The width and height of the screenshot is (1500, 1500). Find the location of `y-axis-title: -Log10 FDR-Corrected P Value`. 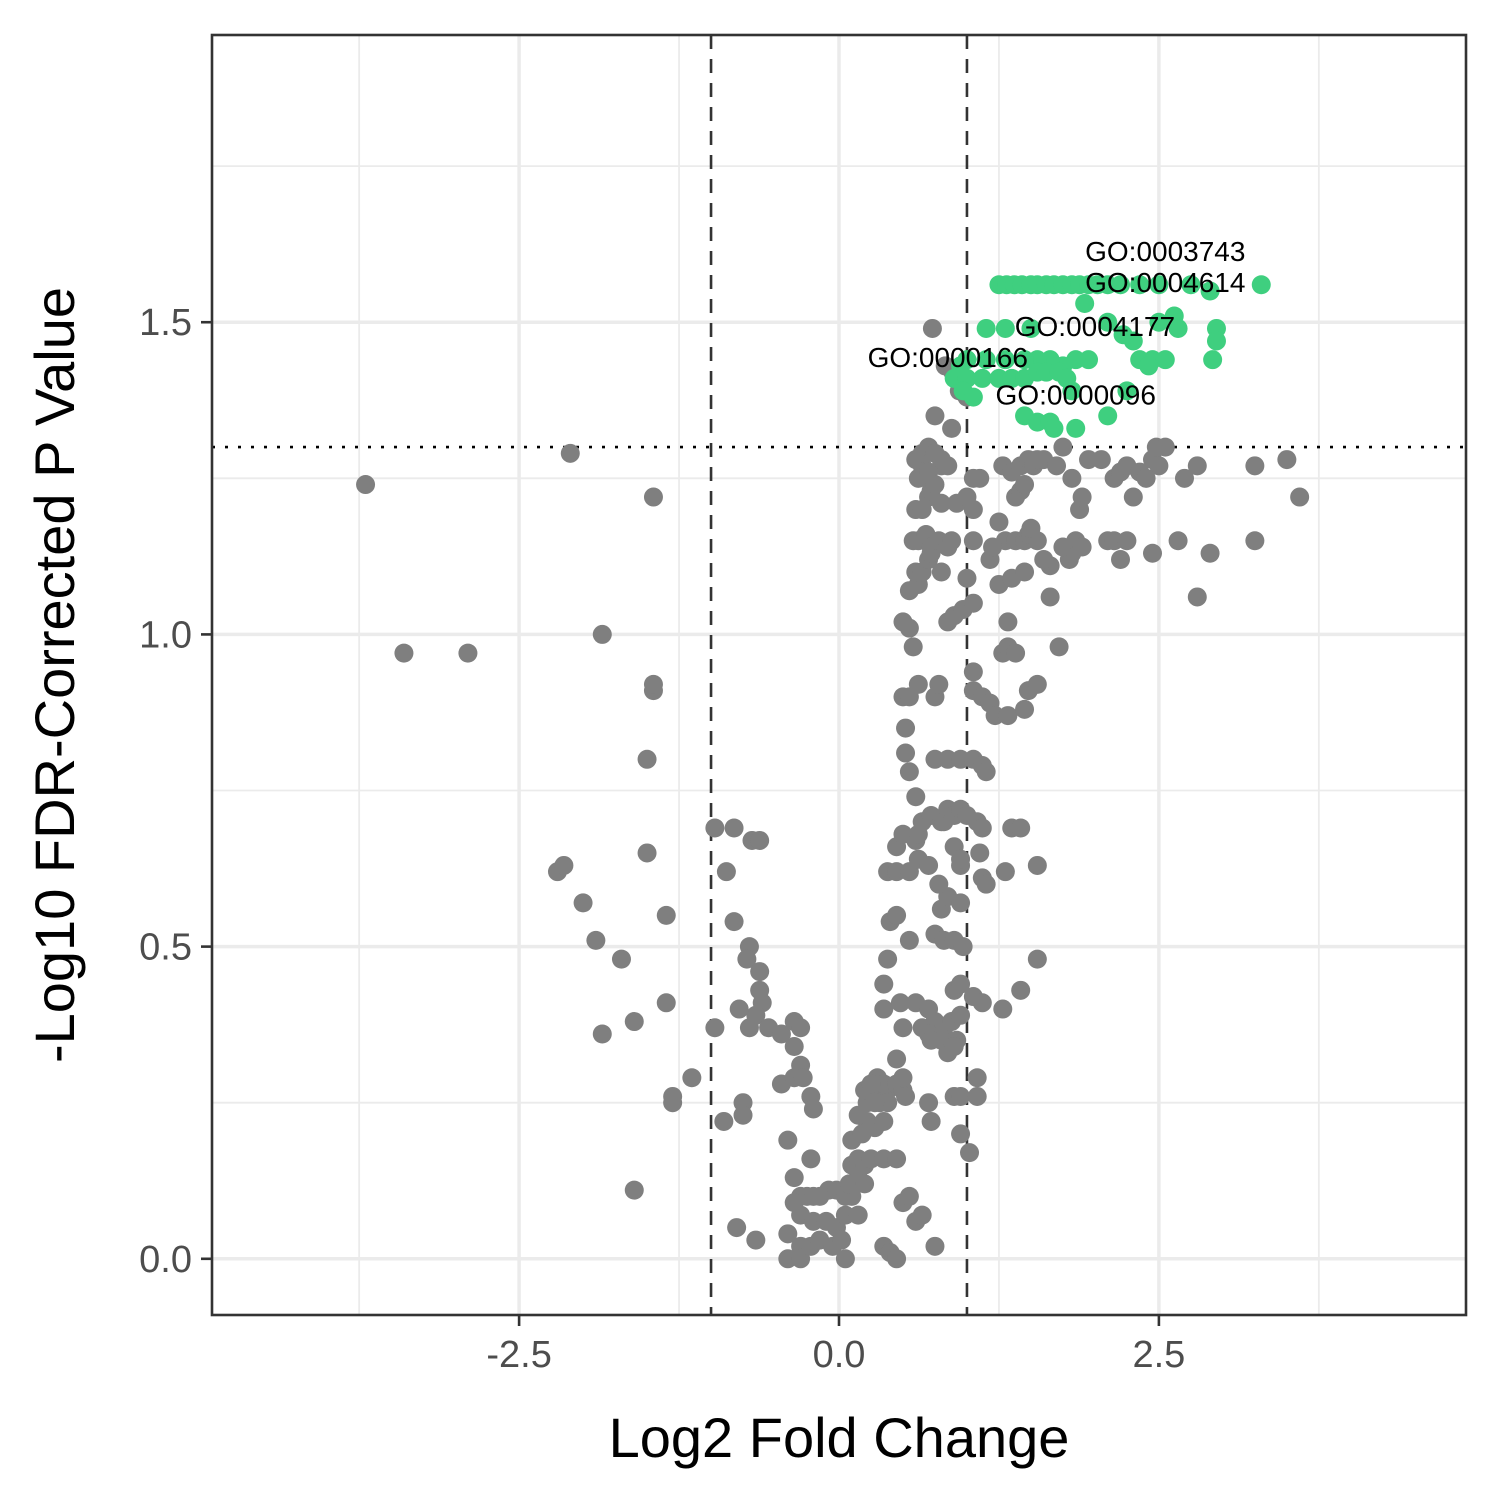

y-axis-title: -Log10 FDR-Corrected P Value is located at coordinates (54, 675).